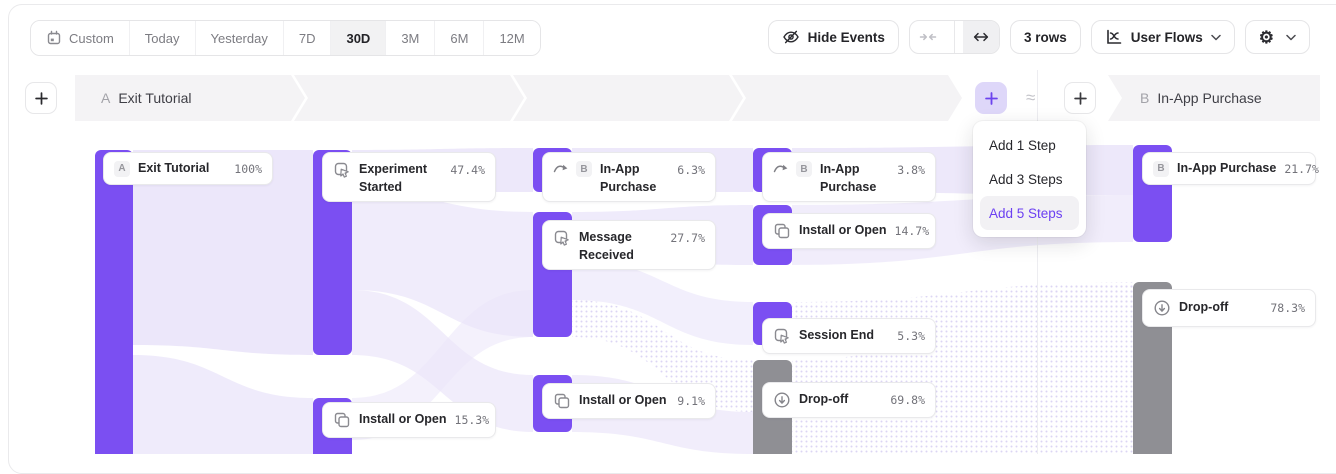 The height and width of the screenshot is (474, 1336). I want to click on menu-item-add-3-steps: Add 3 Steps, so click(1026, 179).